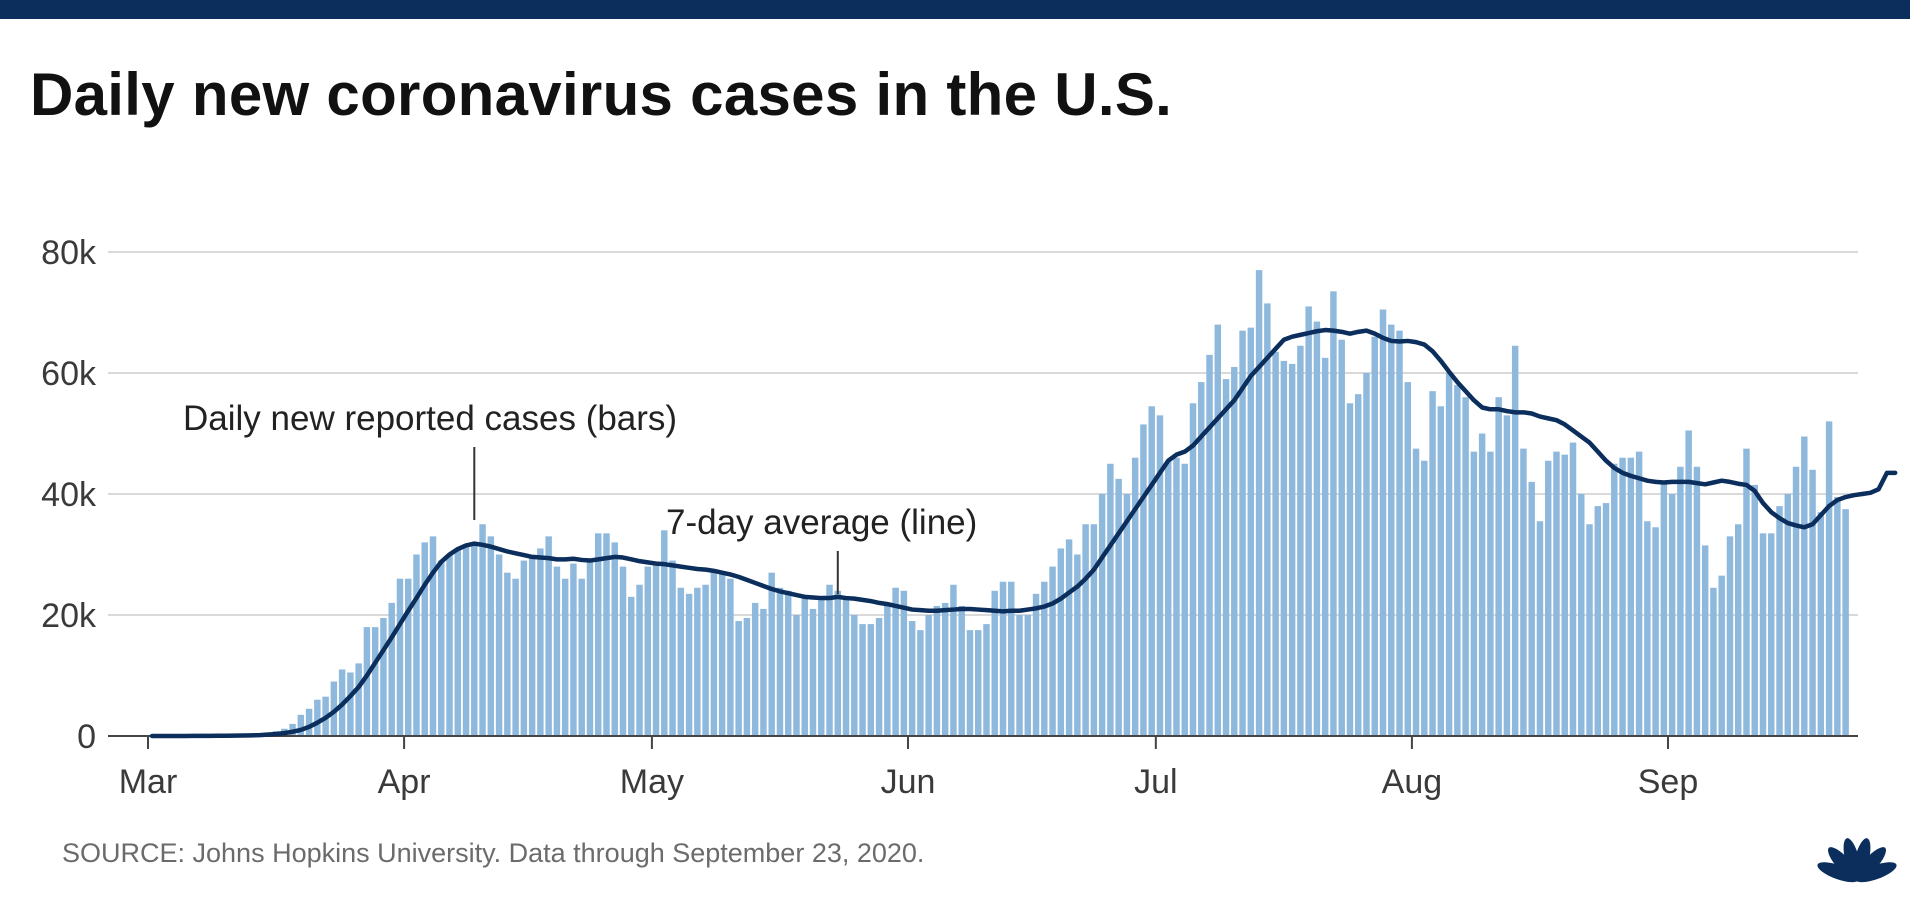  What do you see at coordinates (430, 418) in the screenshot?
I see `annotation-bars-label: Daily new reported cases (bars)` at bounding box center [430, 418].